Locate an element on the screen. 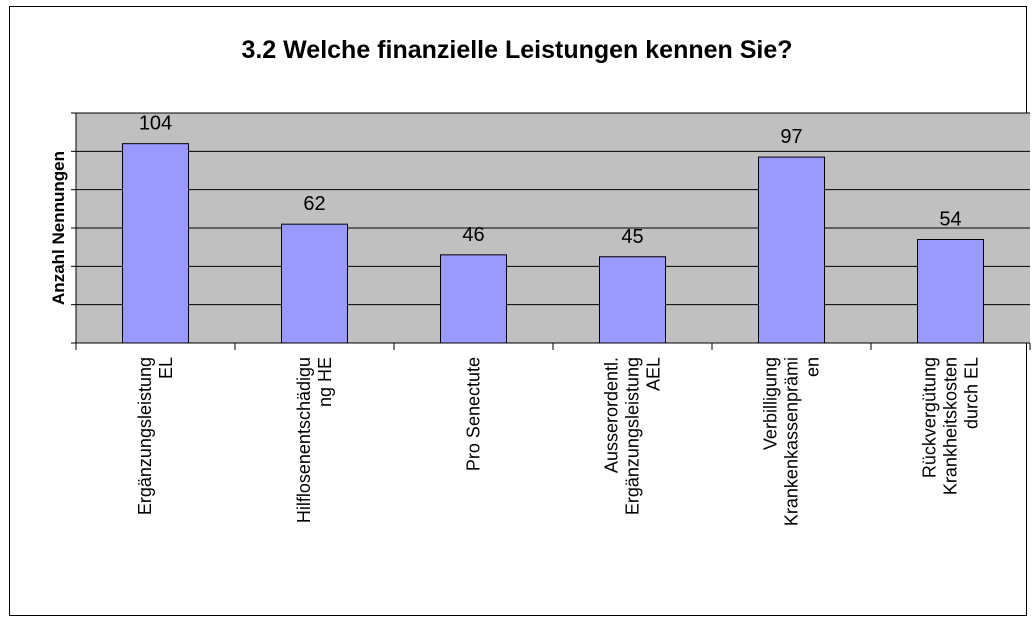 The image size is (1033, 623). x-tick-label-line: Verbilligung is located at coordinates (771, 403).